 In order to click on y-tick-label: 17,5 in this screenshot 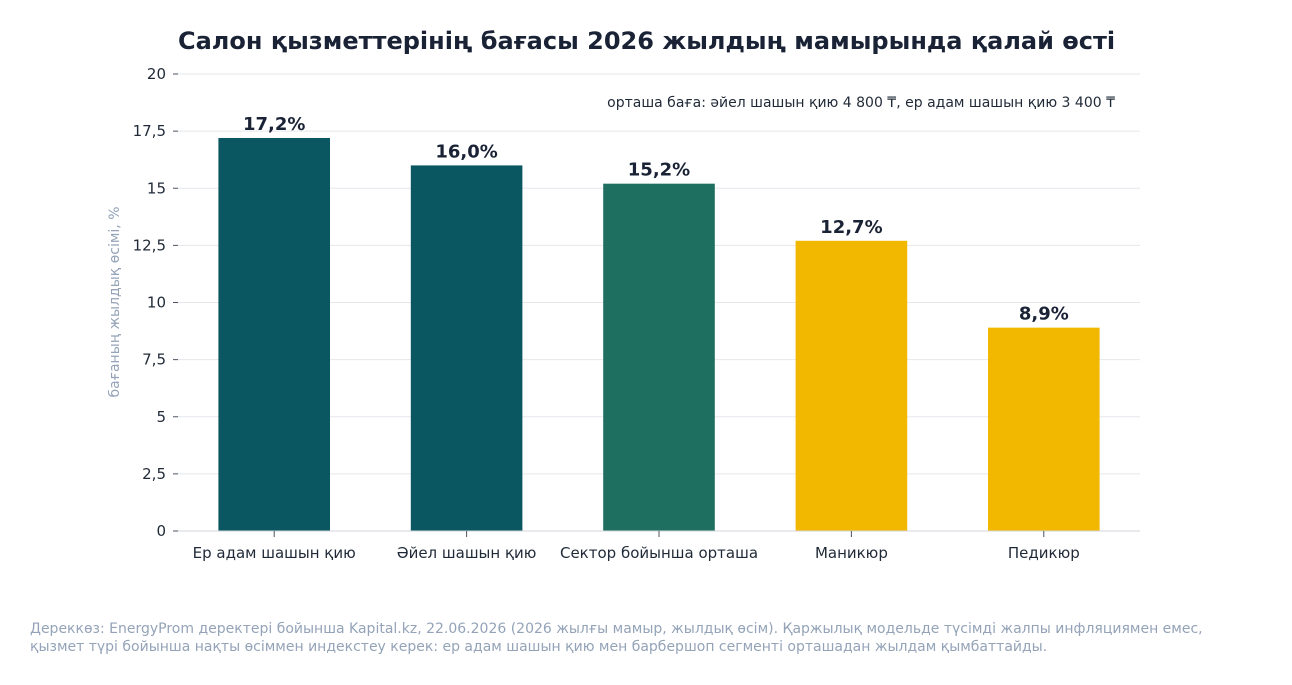, I will do `click(149, 131)`.